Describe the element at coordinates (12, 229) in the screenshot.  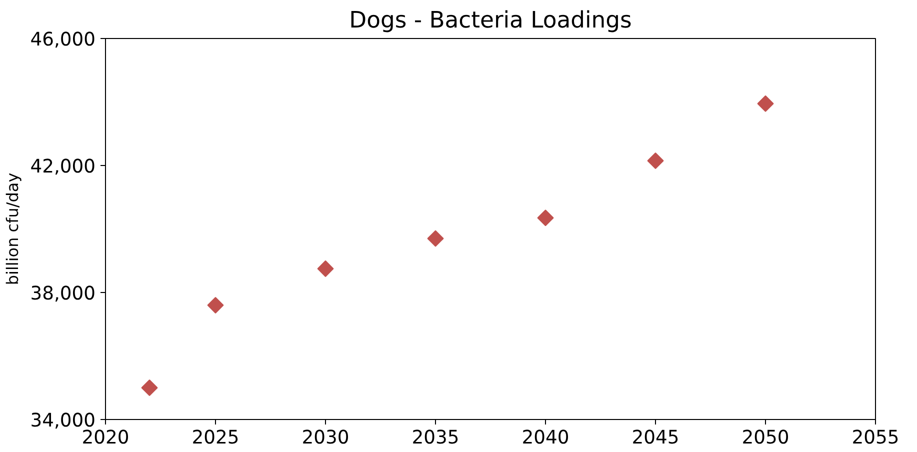
I see `y-axis-title: billion cfu/day` at that location.